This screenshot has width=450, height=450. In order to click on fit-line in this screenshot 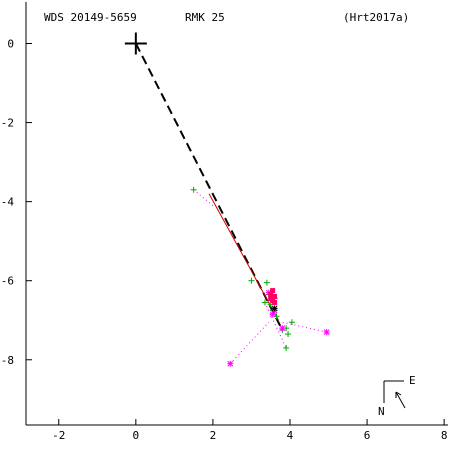, I will do `click(243, 257)`.